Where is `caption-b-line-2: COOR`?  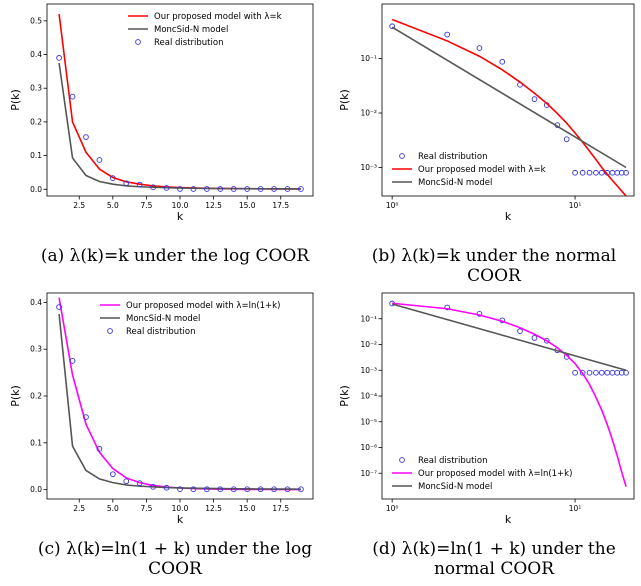
caption-b-line-2: COOR is located at coordinates (494, 276).